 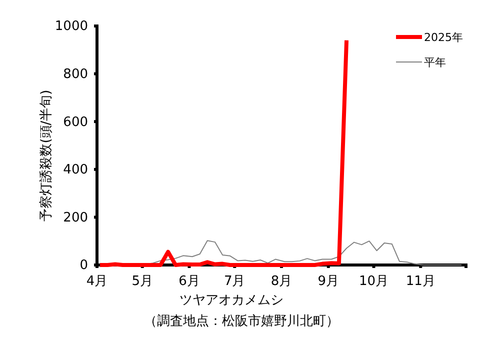 I want to click on x-tick-label: 5月, so click(x=143, y=282).